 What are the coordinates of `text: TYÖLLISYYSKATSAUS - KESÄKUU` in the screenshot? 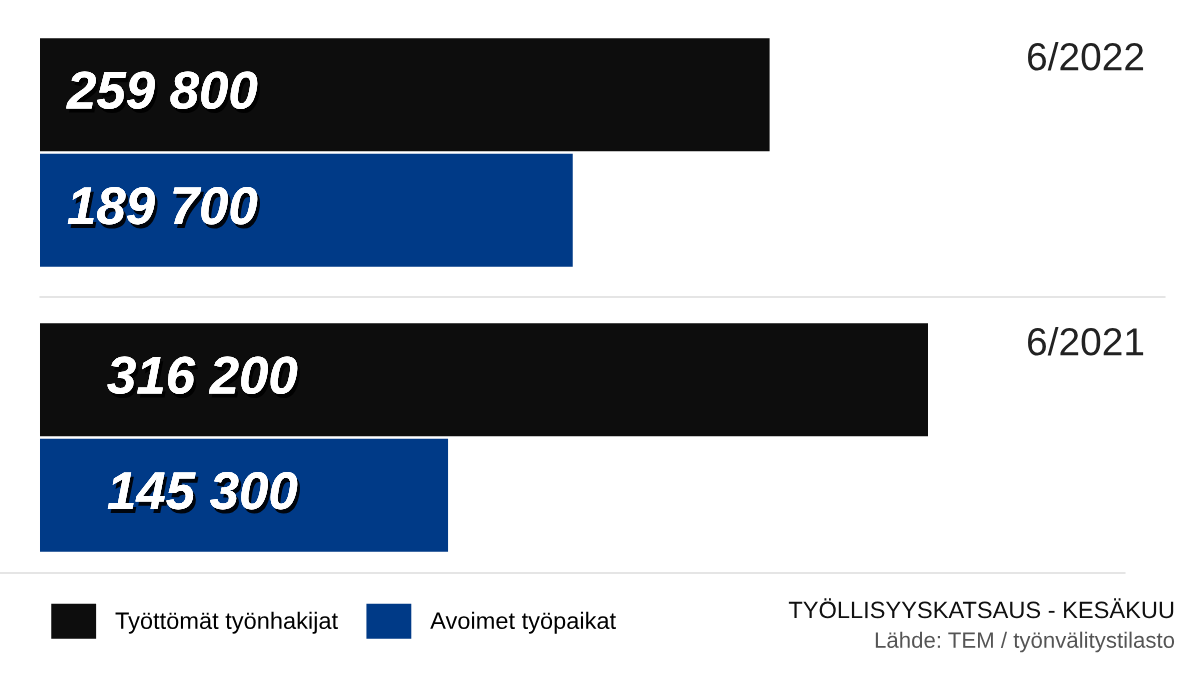 It's located at (981, 608).